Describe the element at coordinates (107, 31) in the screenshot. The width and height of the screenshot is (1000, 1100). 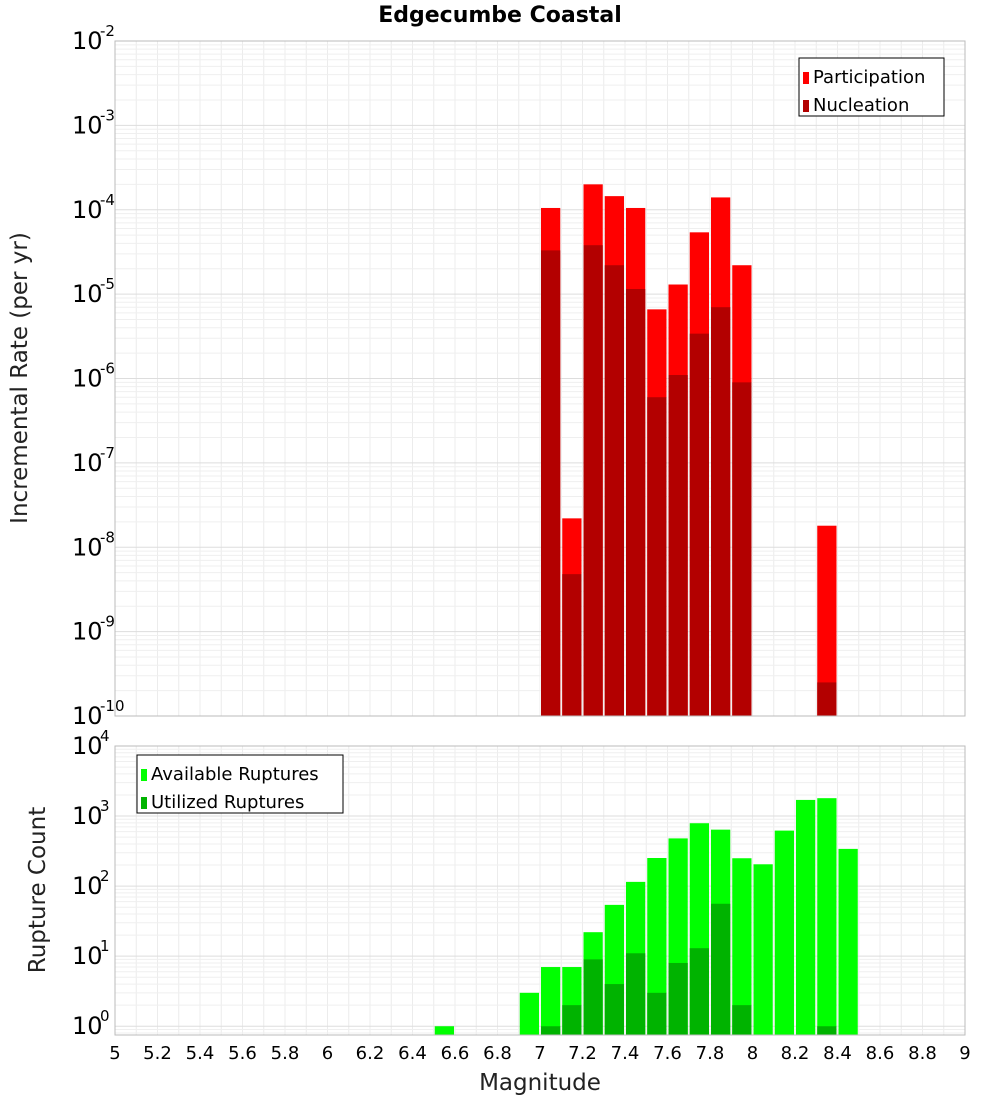
I see `top-y-tick-exponent: -2` at that location.